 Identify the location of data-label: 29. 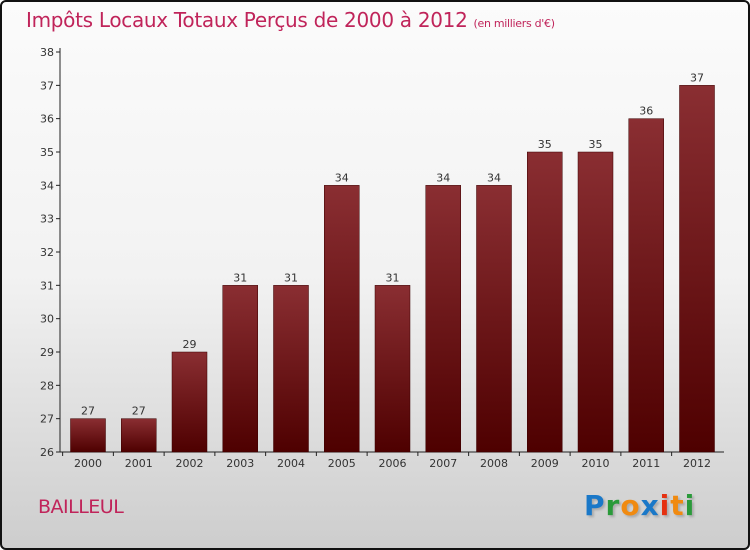
(190, 344).